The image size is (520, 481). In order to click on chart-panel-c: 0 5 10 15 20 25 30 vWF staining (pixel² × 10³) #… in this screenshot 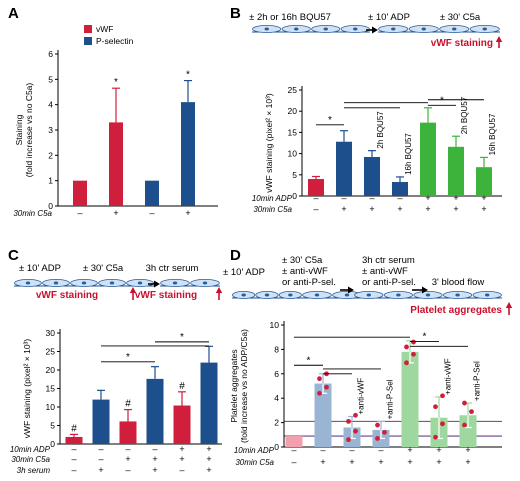, I will do `click(116, 401)`.